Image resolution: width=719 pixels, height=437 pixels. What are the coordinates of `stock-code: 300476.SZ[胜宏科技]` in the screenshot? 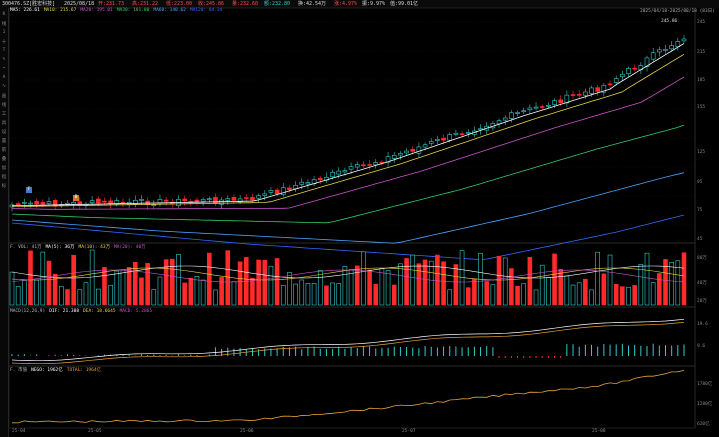 It's located at (29, 4).